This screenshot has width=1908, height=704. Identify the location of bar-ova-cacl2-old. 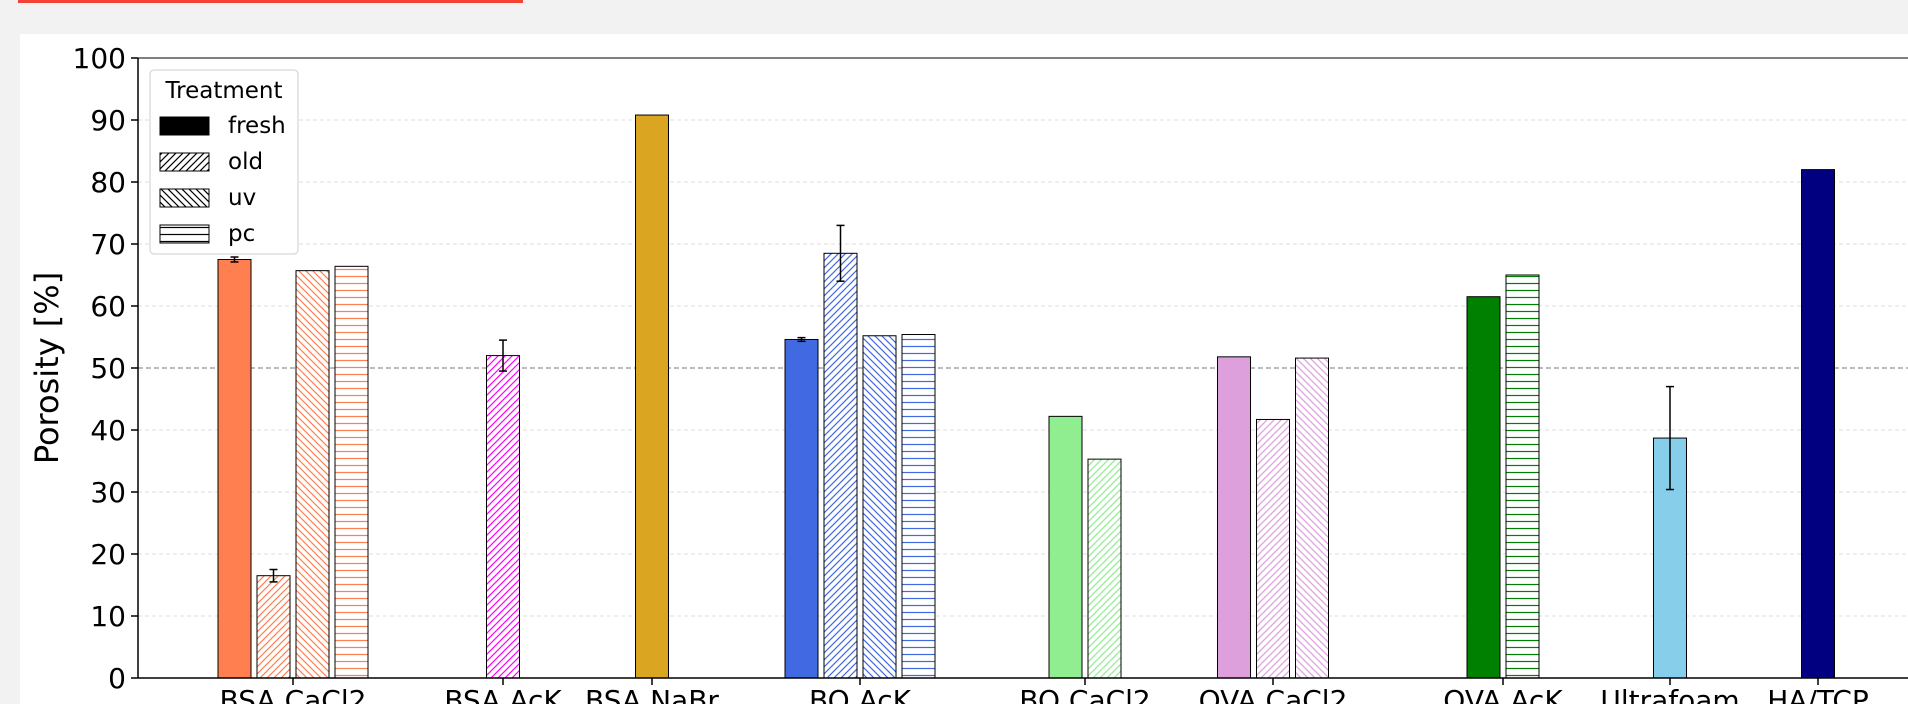
(1273, 548).